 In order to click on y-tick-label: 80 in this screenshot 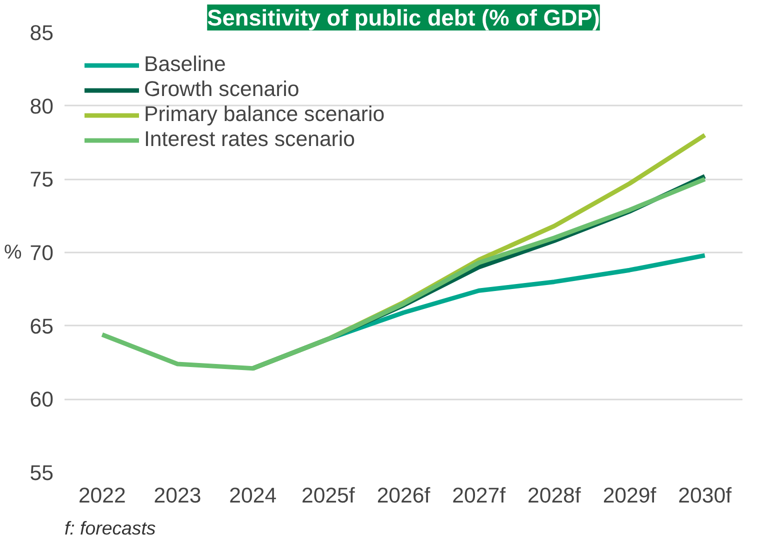, I will do `click(42, 106)`.